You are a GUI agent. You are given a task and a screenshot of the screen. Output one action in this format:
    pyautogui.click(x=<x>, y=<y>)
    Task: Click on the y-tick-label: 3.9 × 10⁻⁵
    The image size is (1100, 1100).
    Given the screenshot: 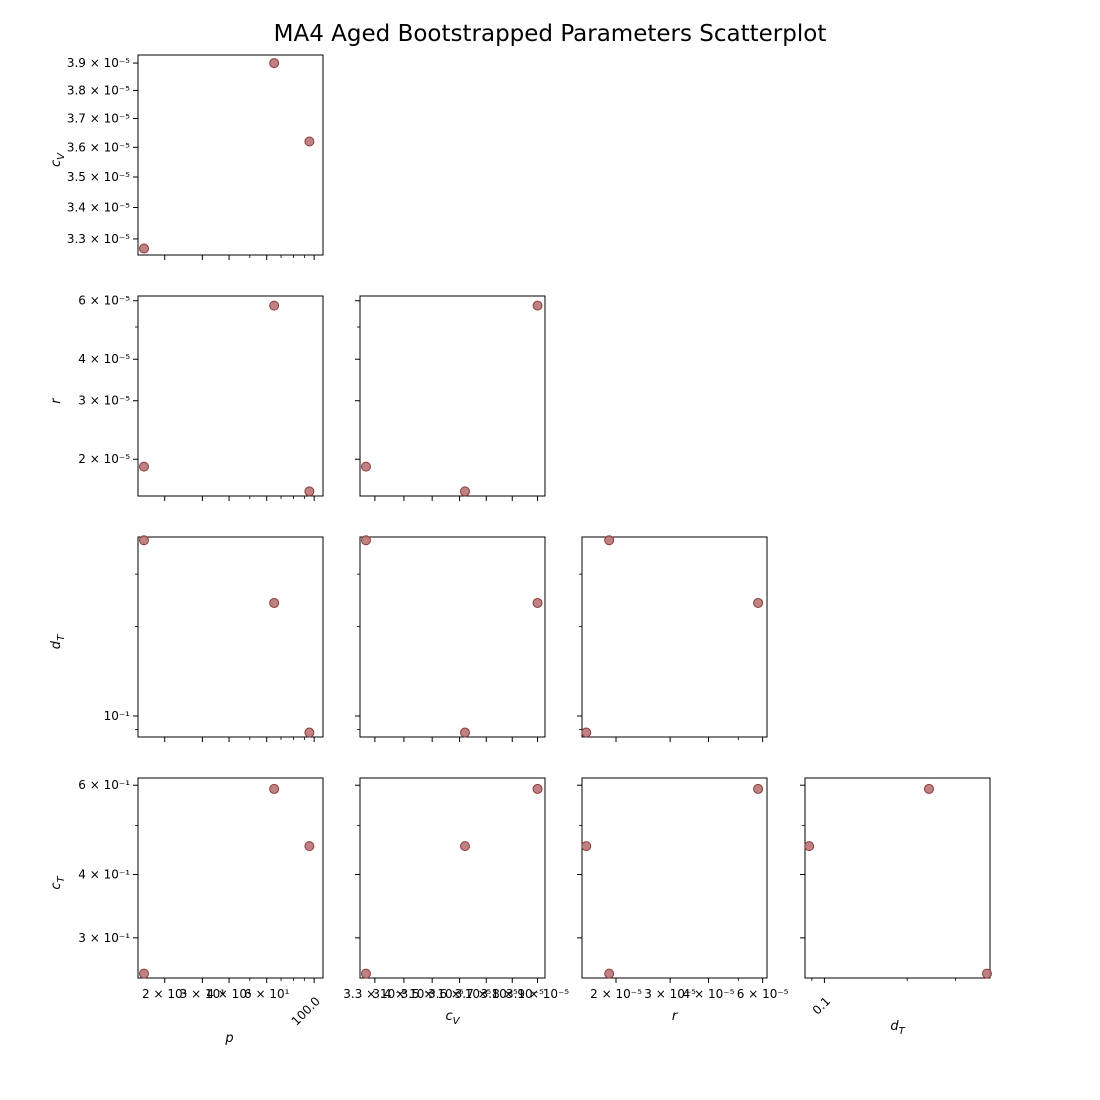 What is the action you would take?
    pyautogui.click(x=98, y=63)
    